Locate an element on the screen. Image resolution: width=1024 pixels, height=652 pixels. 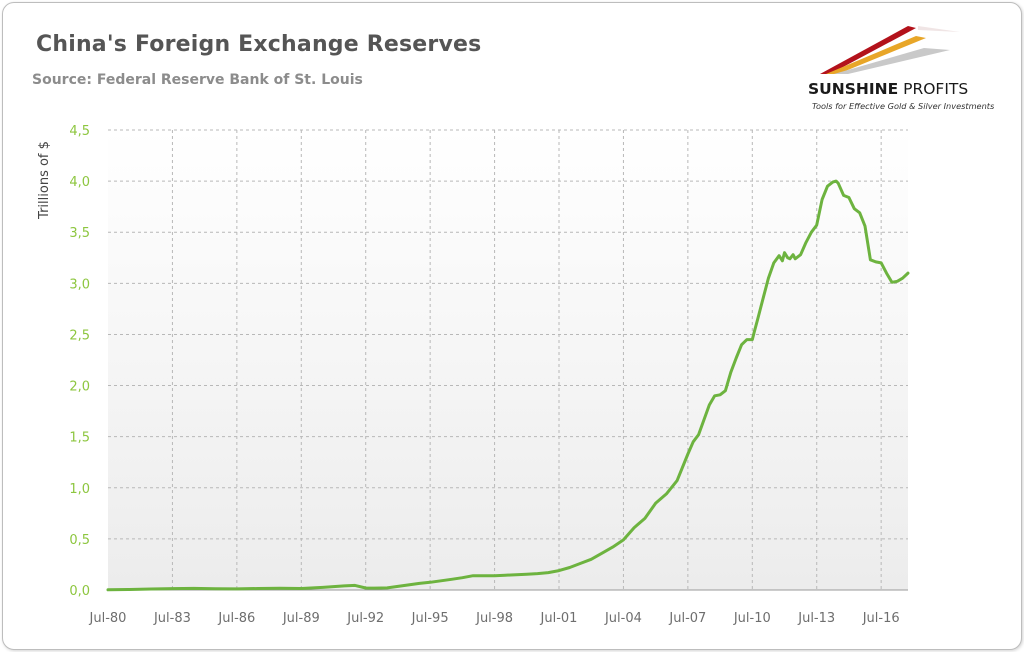
x-tick-label: Jul-98 is located at coordinates (494, 618).